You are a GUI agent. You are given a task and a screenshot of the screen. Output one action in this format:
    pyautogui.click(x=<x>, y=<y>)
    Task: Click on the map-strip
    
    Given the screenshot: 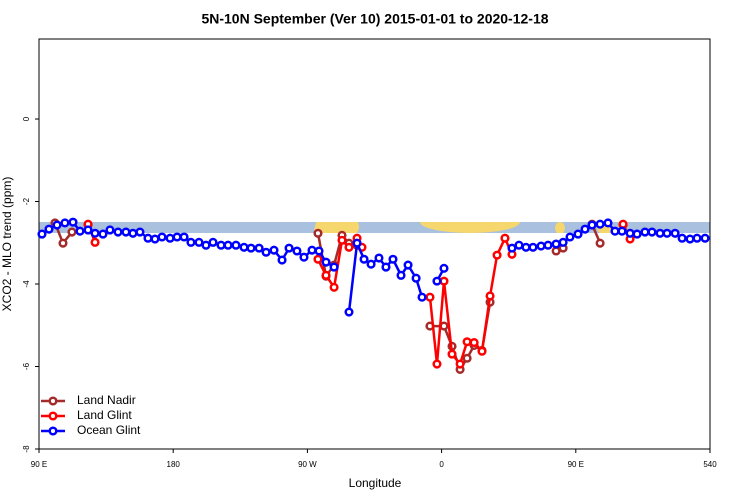 What is the action you would take?
    pyautogui.click(x=374, y=227)
    